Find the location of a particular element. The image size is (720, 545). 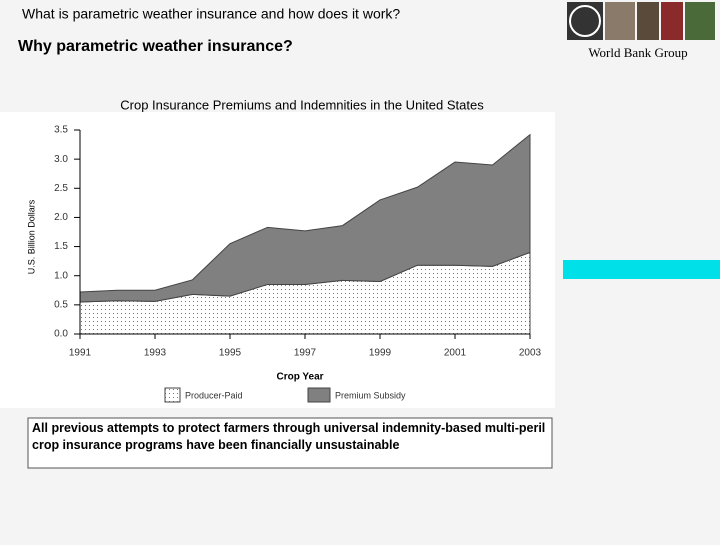

x-axis-label: Crop Year is located at coordinates (299, 377).